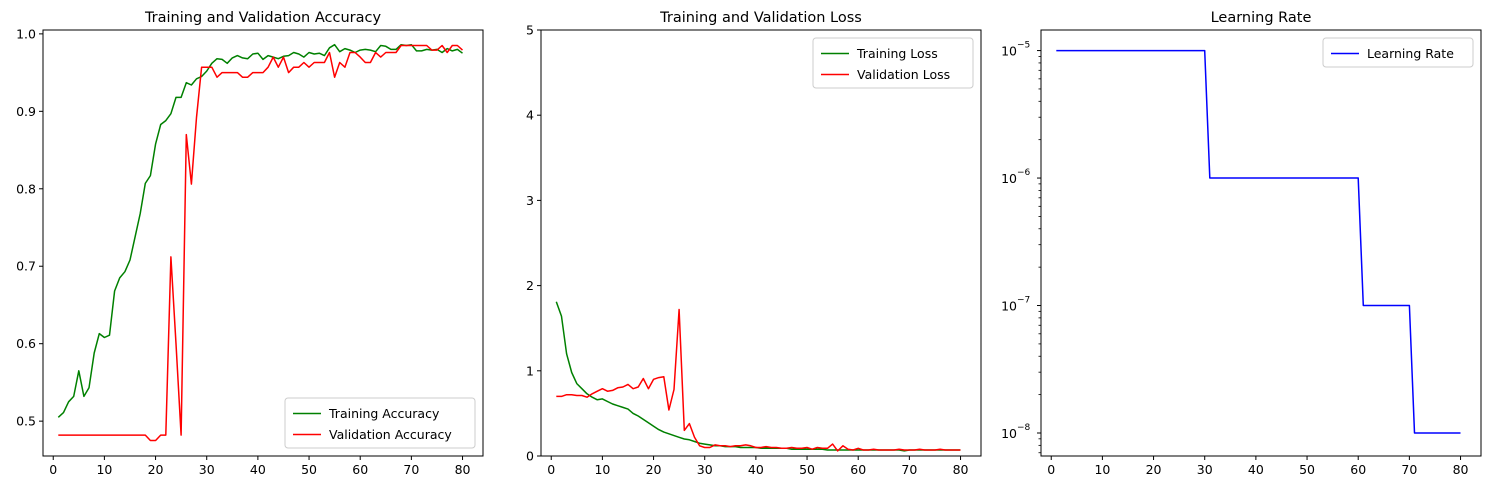  I want to click on legend: Training Loss Validation Loss, so click(893, 63).